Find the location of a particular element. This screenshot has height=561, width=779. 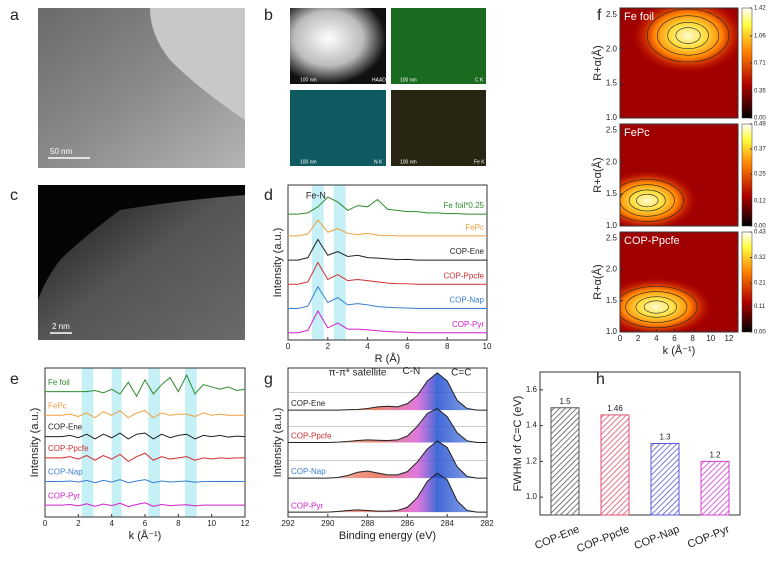

y-tick-label: 1.6 is located at coordinates (532, 389).